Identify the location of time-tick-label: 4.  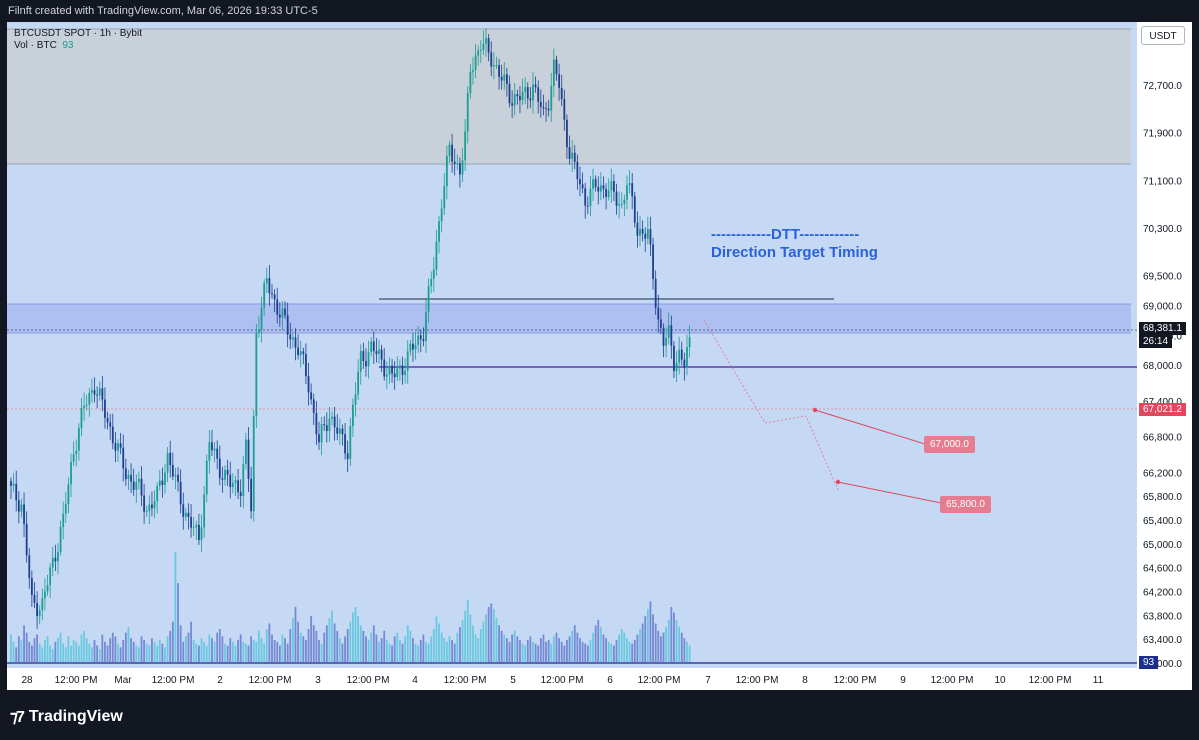
(415, 680).